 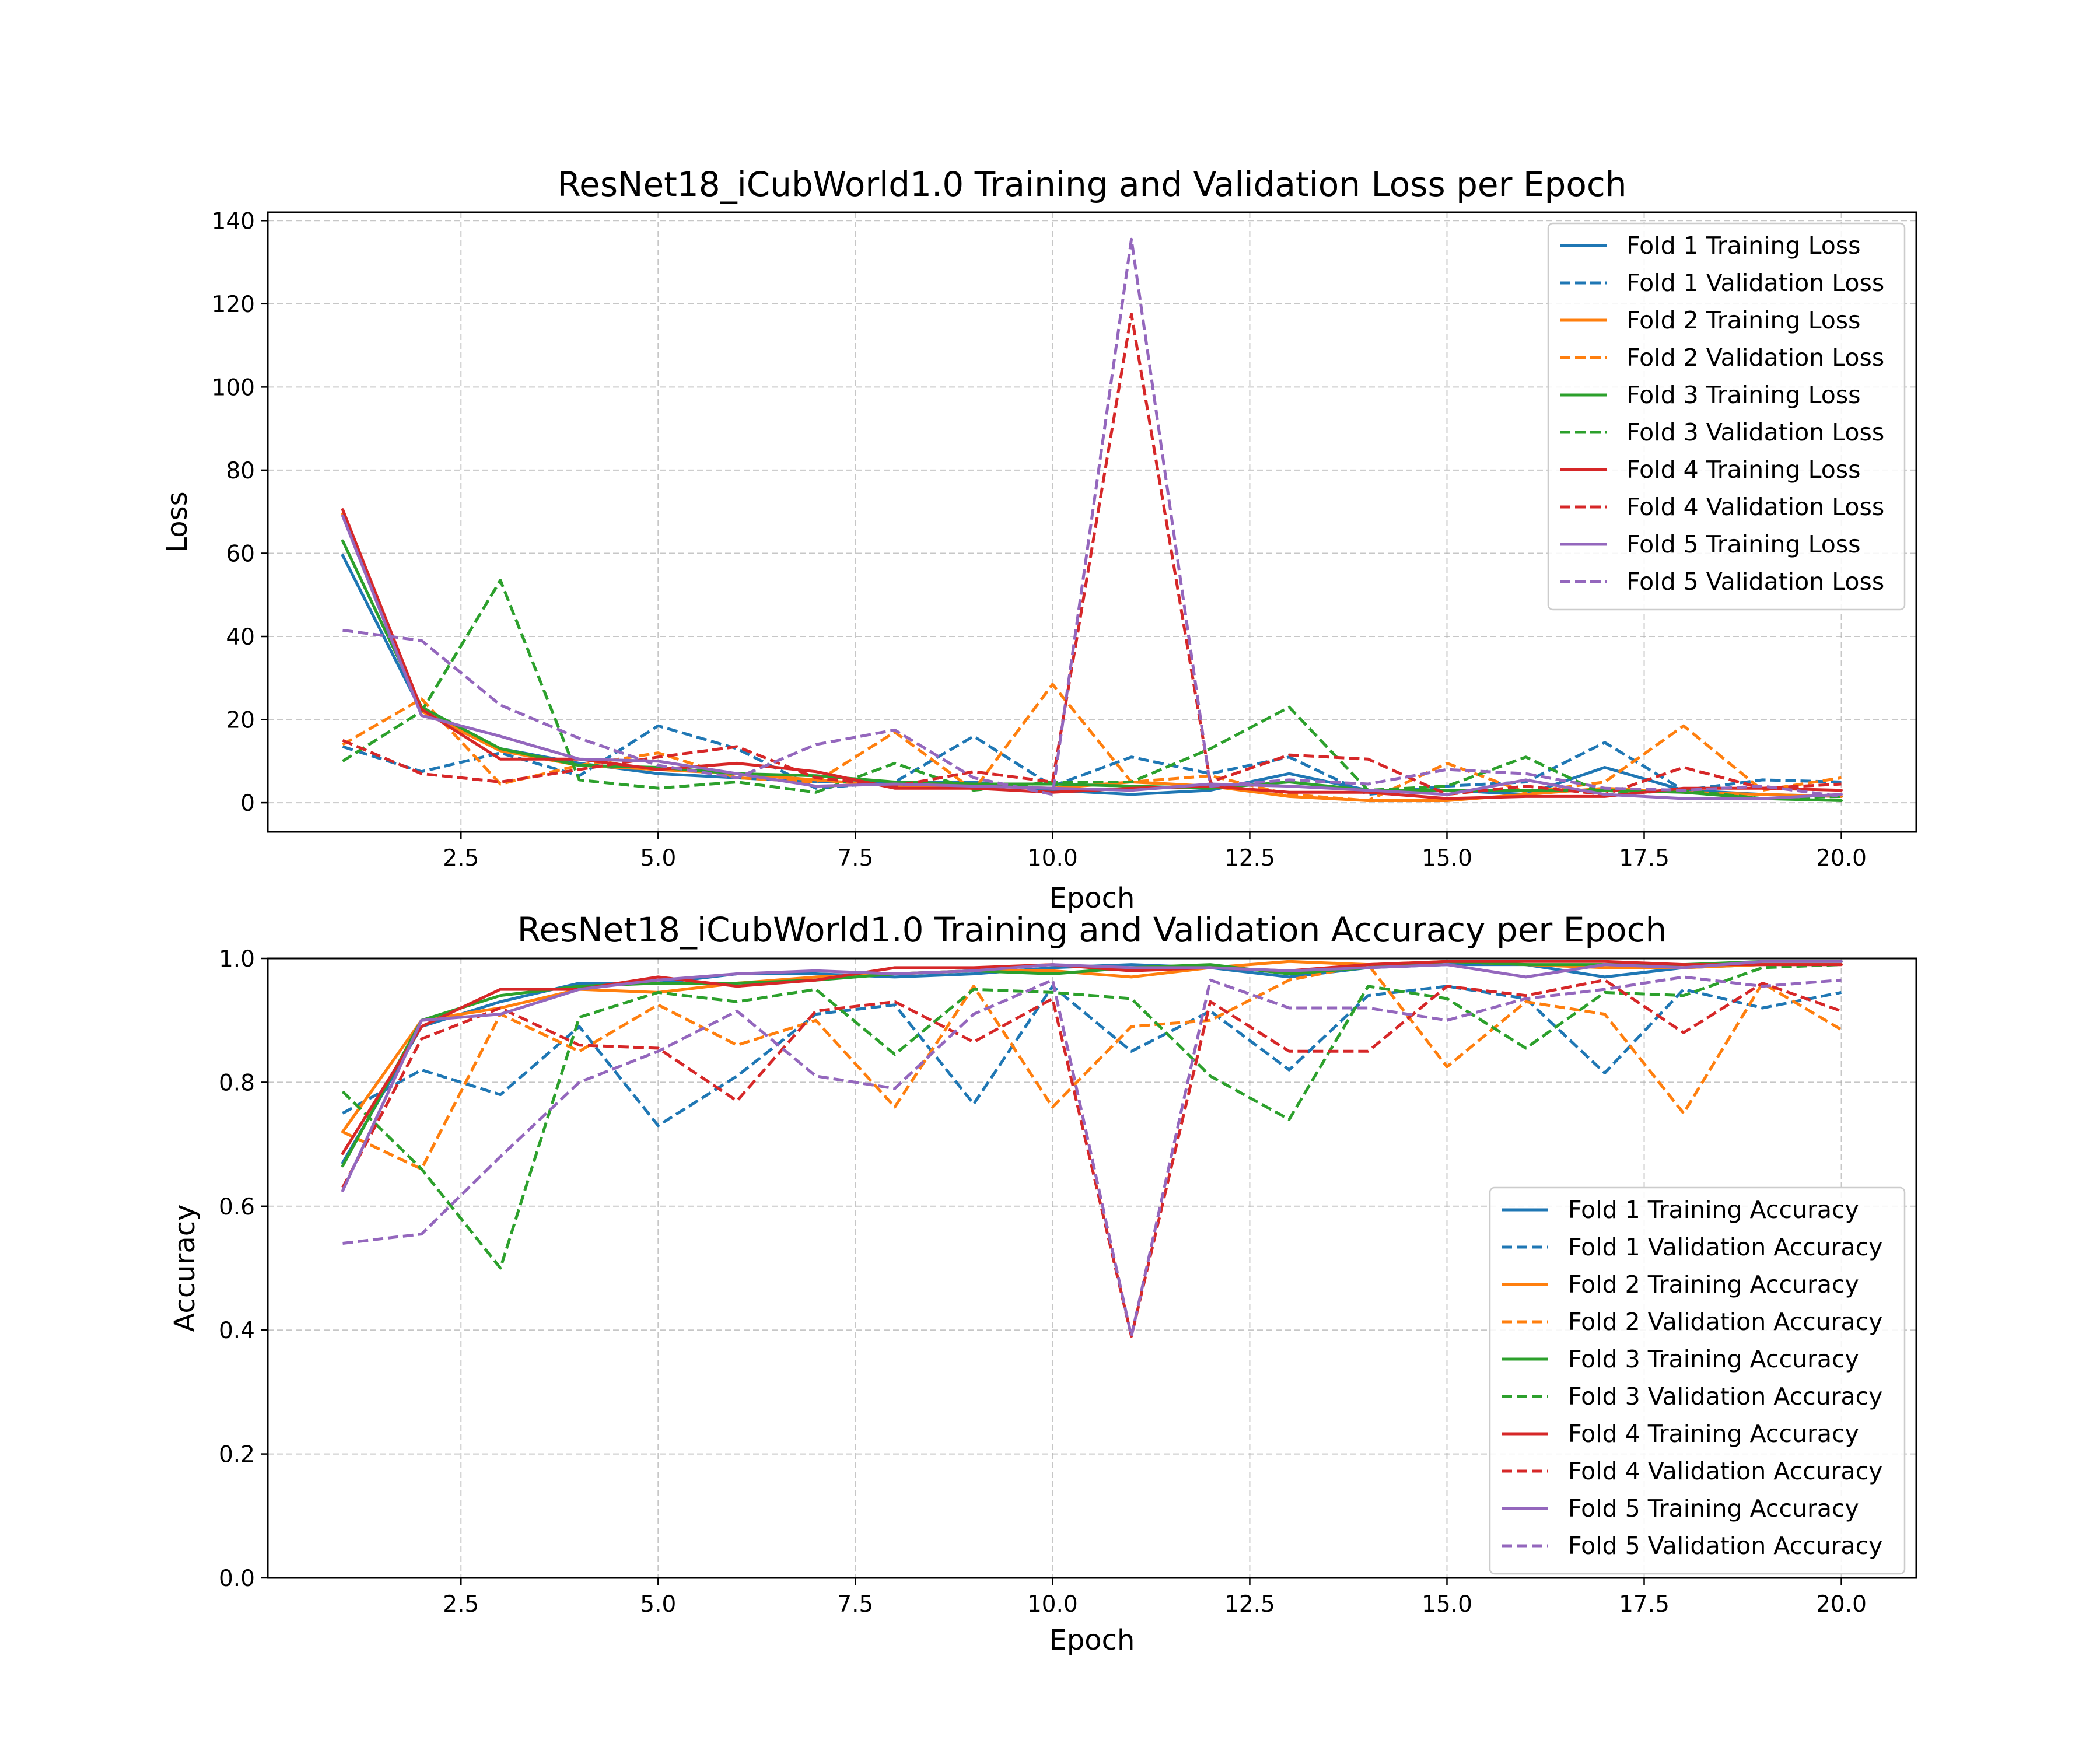 What do you see at coordinates (1713, 1210) in the screenshot?
I see `accuracy-legend-label: Fold 1 Training Accuracy` at bounding box center [1713, 1210].